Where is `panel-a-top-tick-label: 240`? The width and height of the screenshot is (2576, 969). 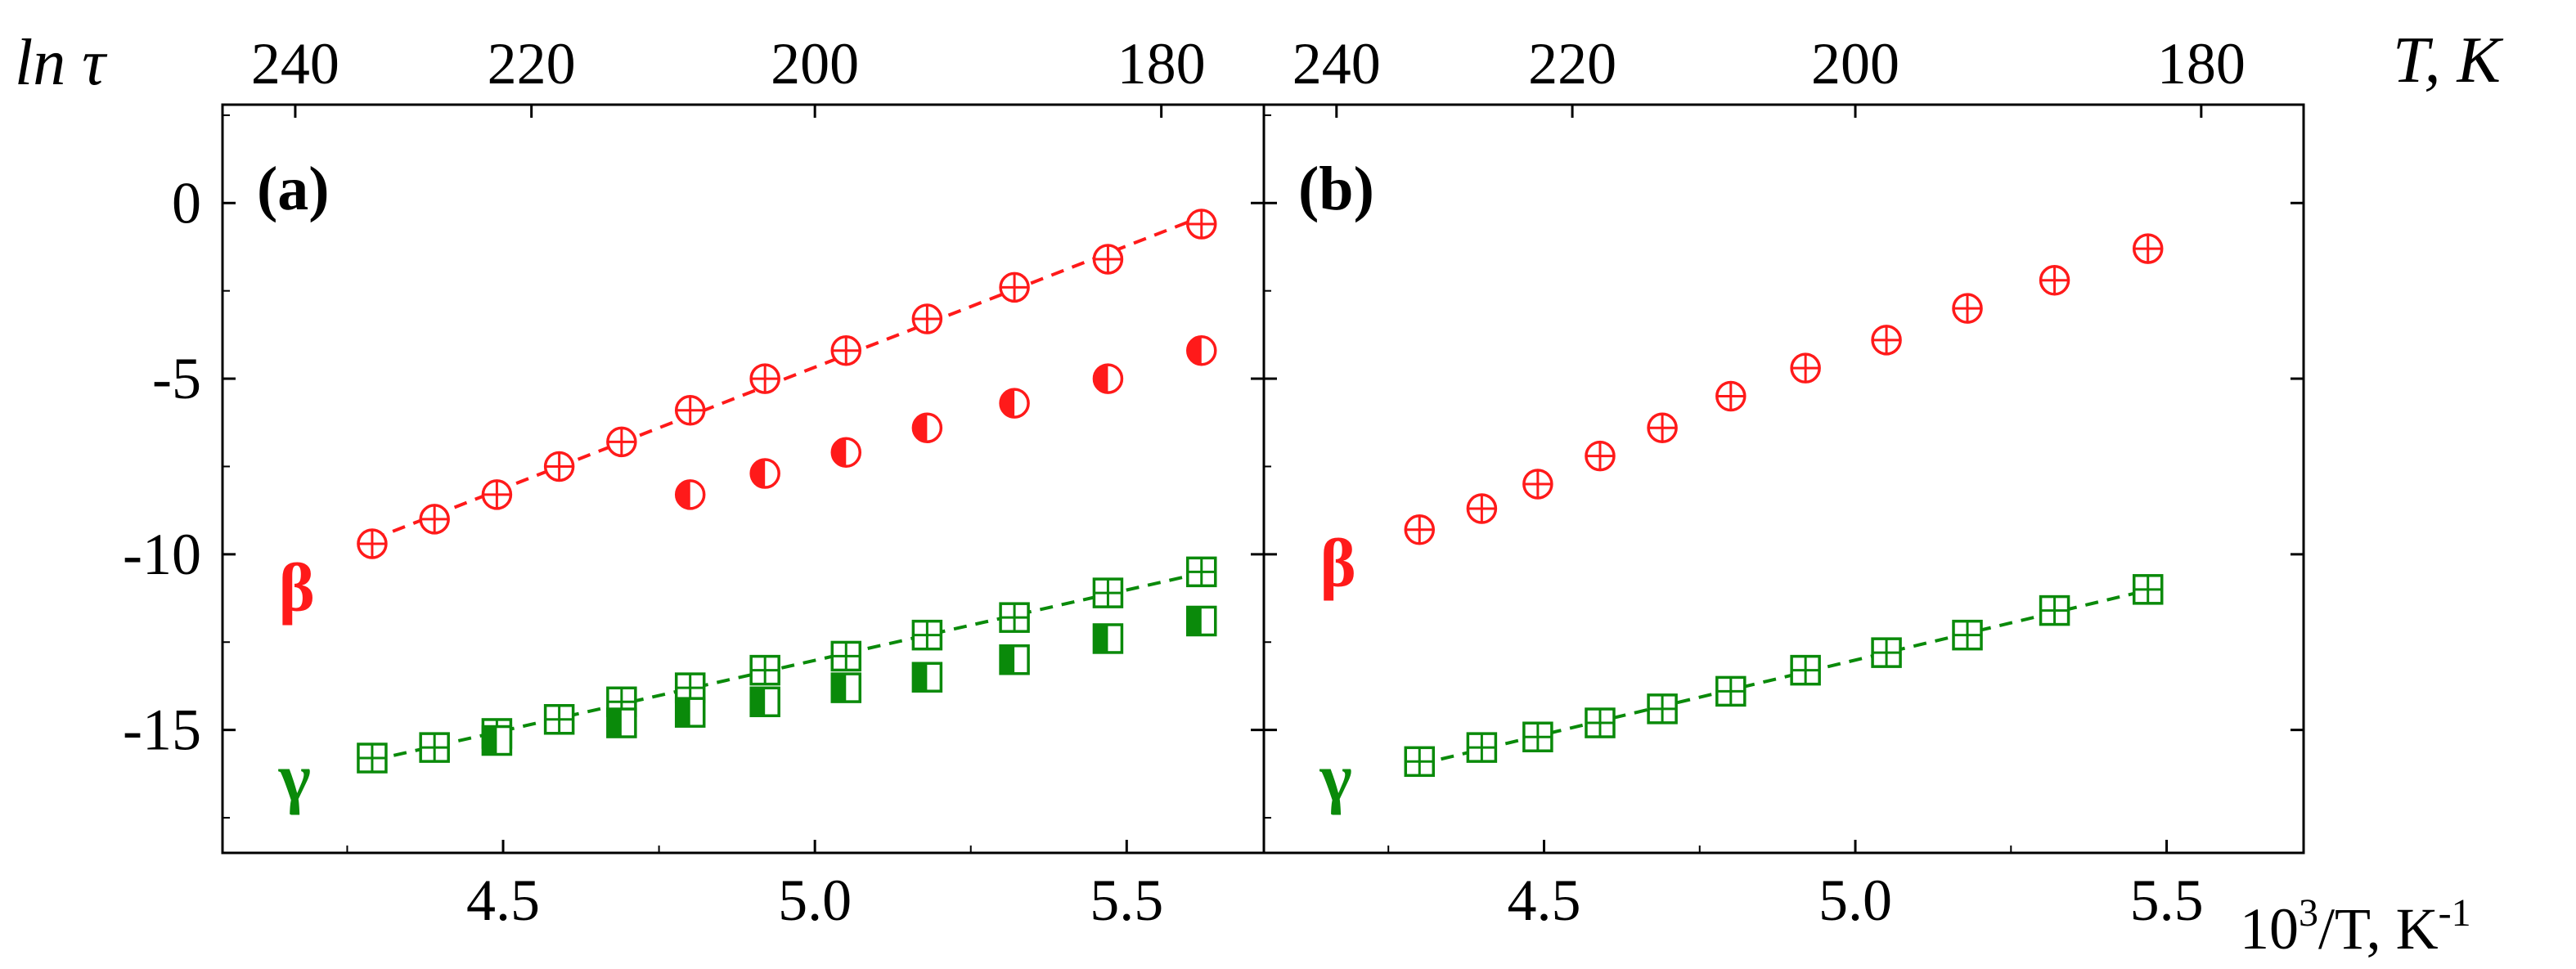
panel-a-top-tick-label: 240 is located at coordinates (295, 63).